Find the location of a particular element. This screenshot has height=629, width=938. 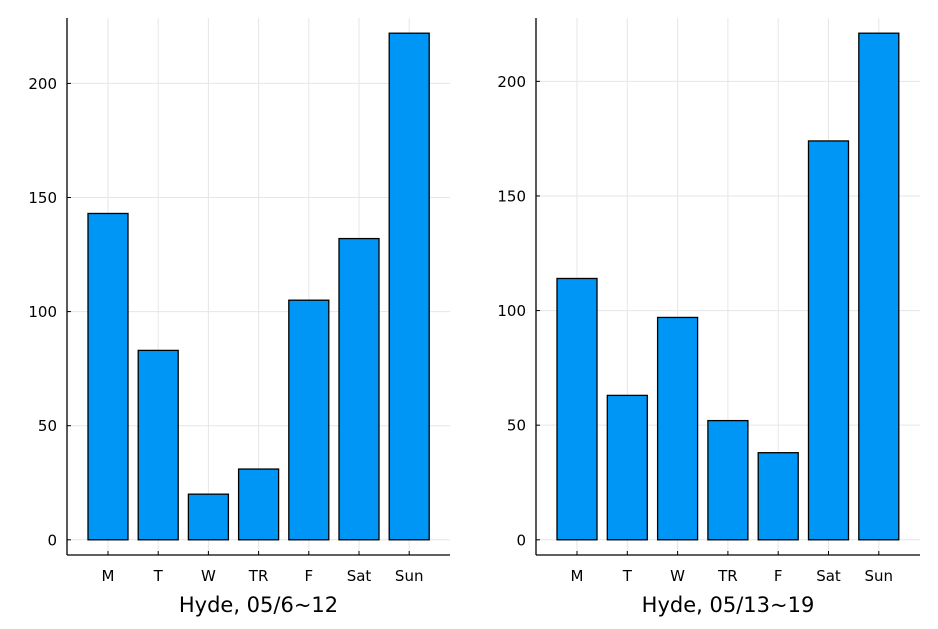

x-axis-title: Hyde, 05/6~12 is located at coordinates (258, 605).